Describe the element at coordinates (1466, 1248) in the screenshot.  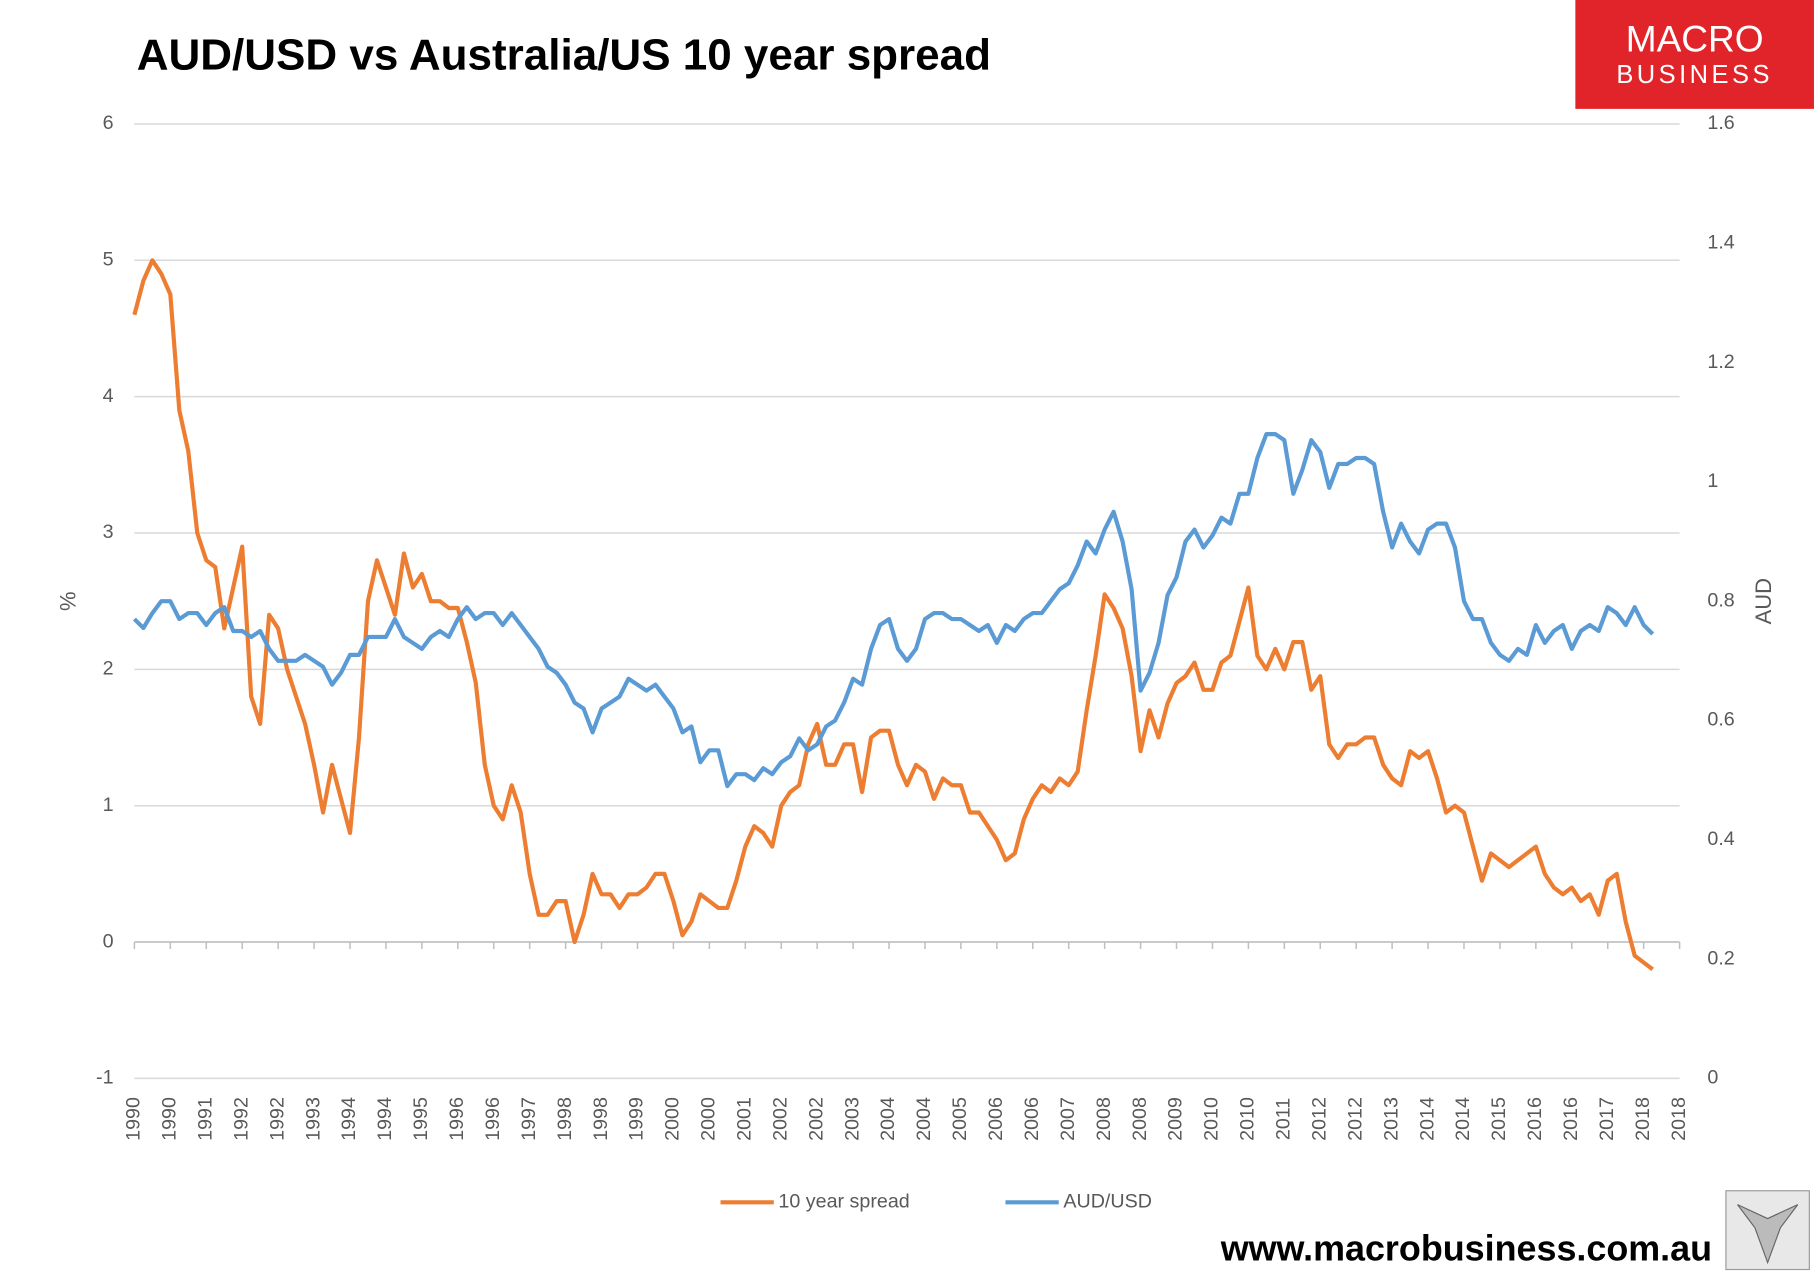
I see `footer: www.macrobusiness.com.au` at that location.